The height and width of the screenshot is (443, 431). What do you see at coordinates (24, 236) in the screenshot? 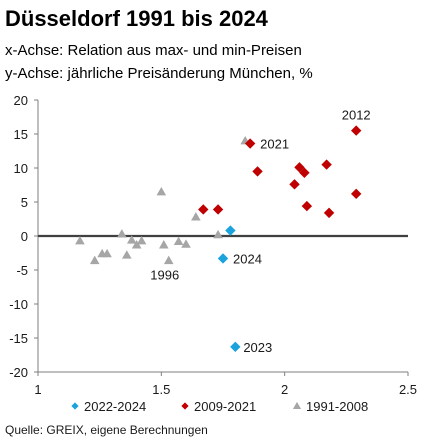
I see `y-tick-label: 0` at bounding box center [24, 236].